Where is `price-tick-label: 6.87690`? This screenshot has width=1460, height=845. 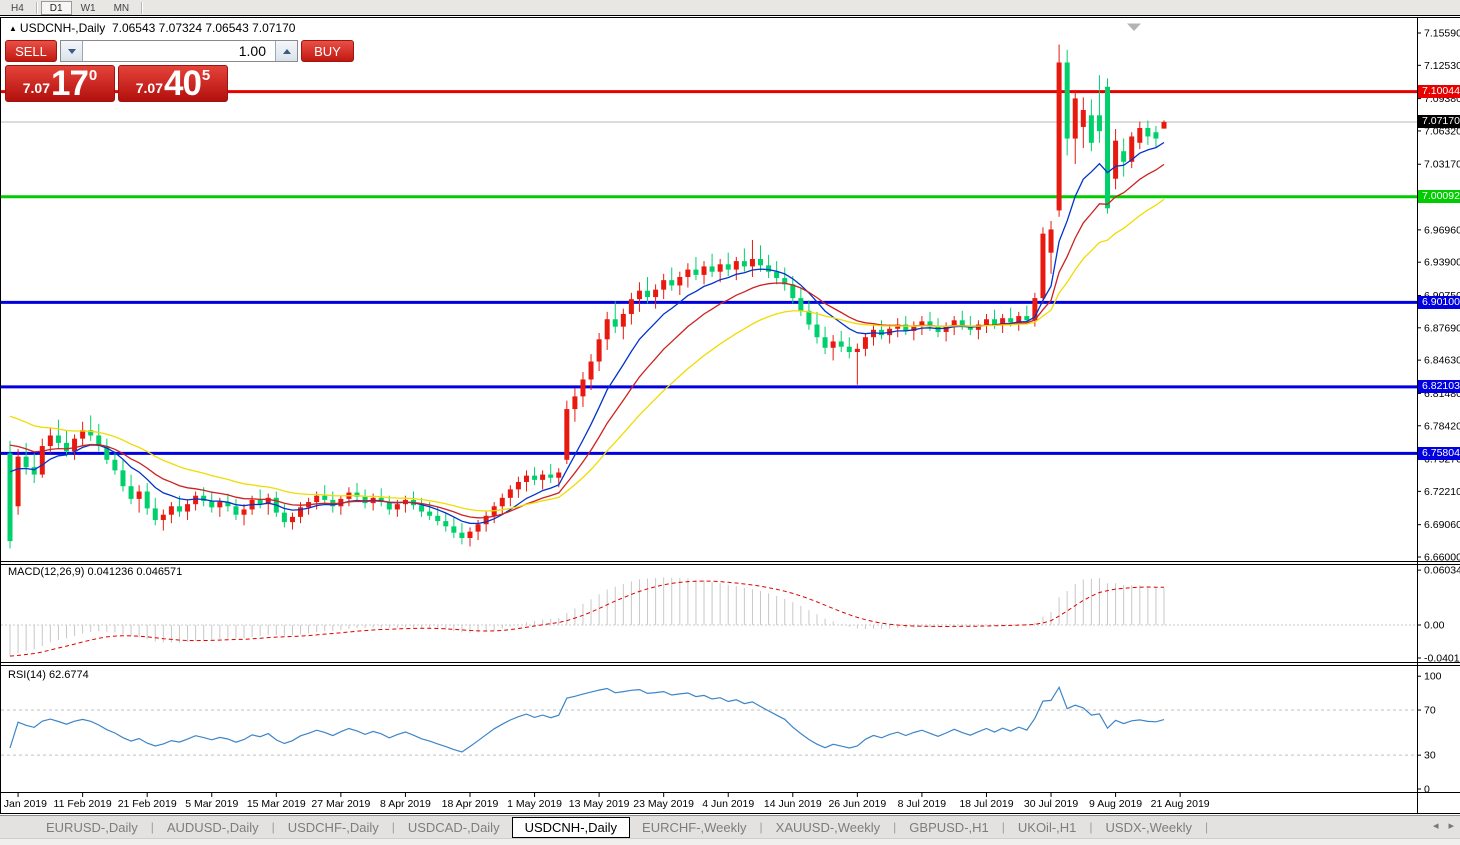 price-tick-label: 6.87690 is located at coordinates (1442, 328).